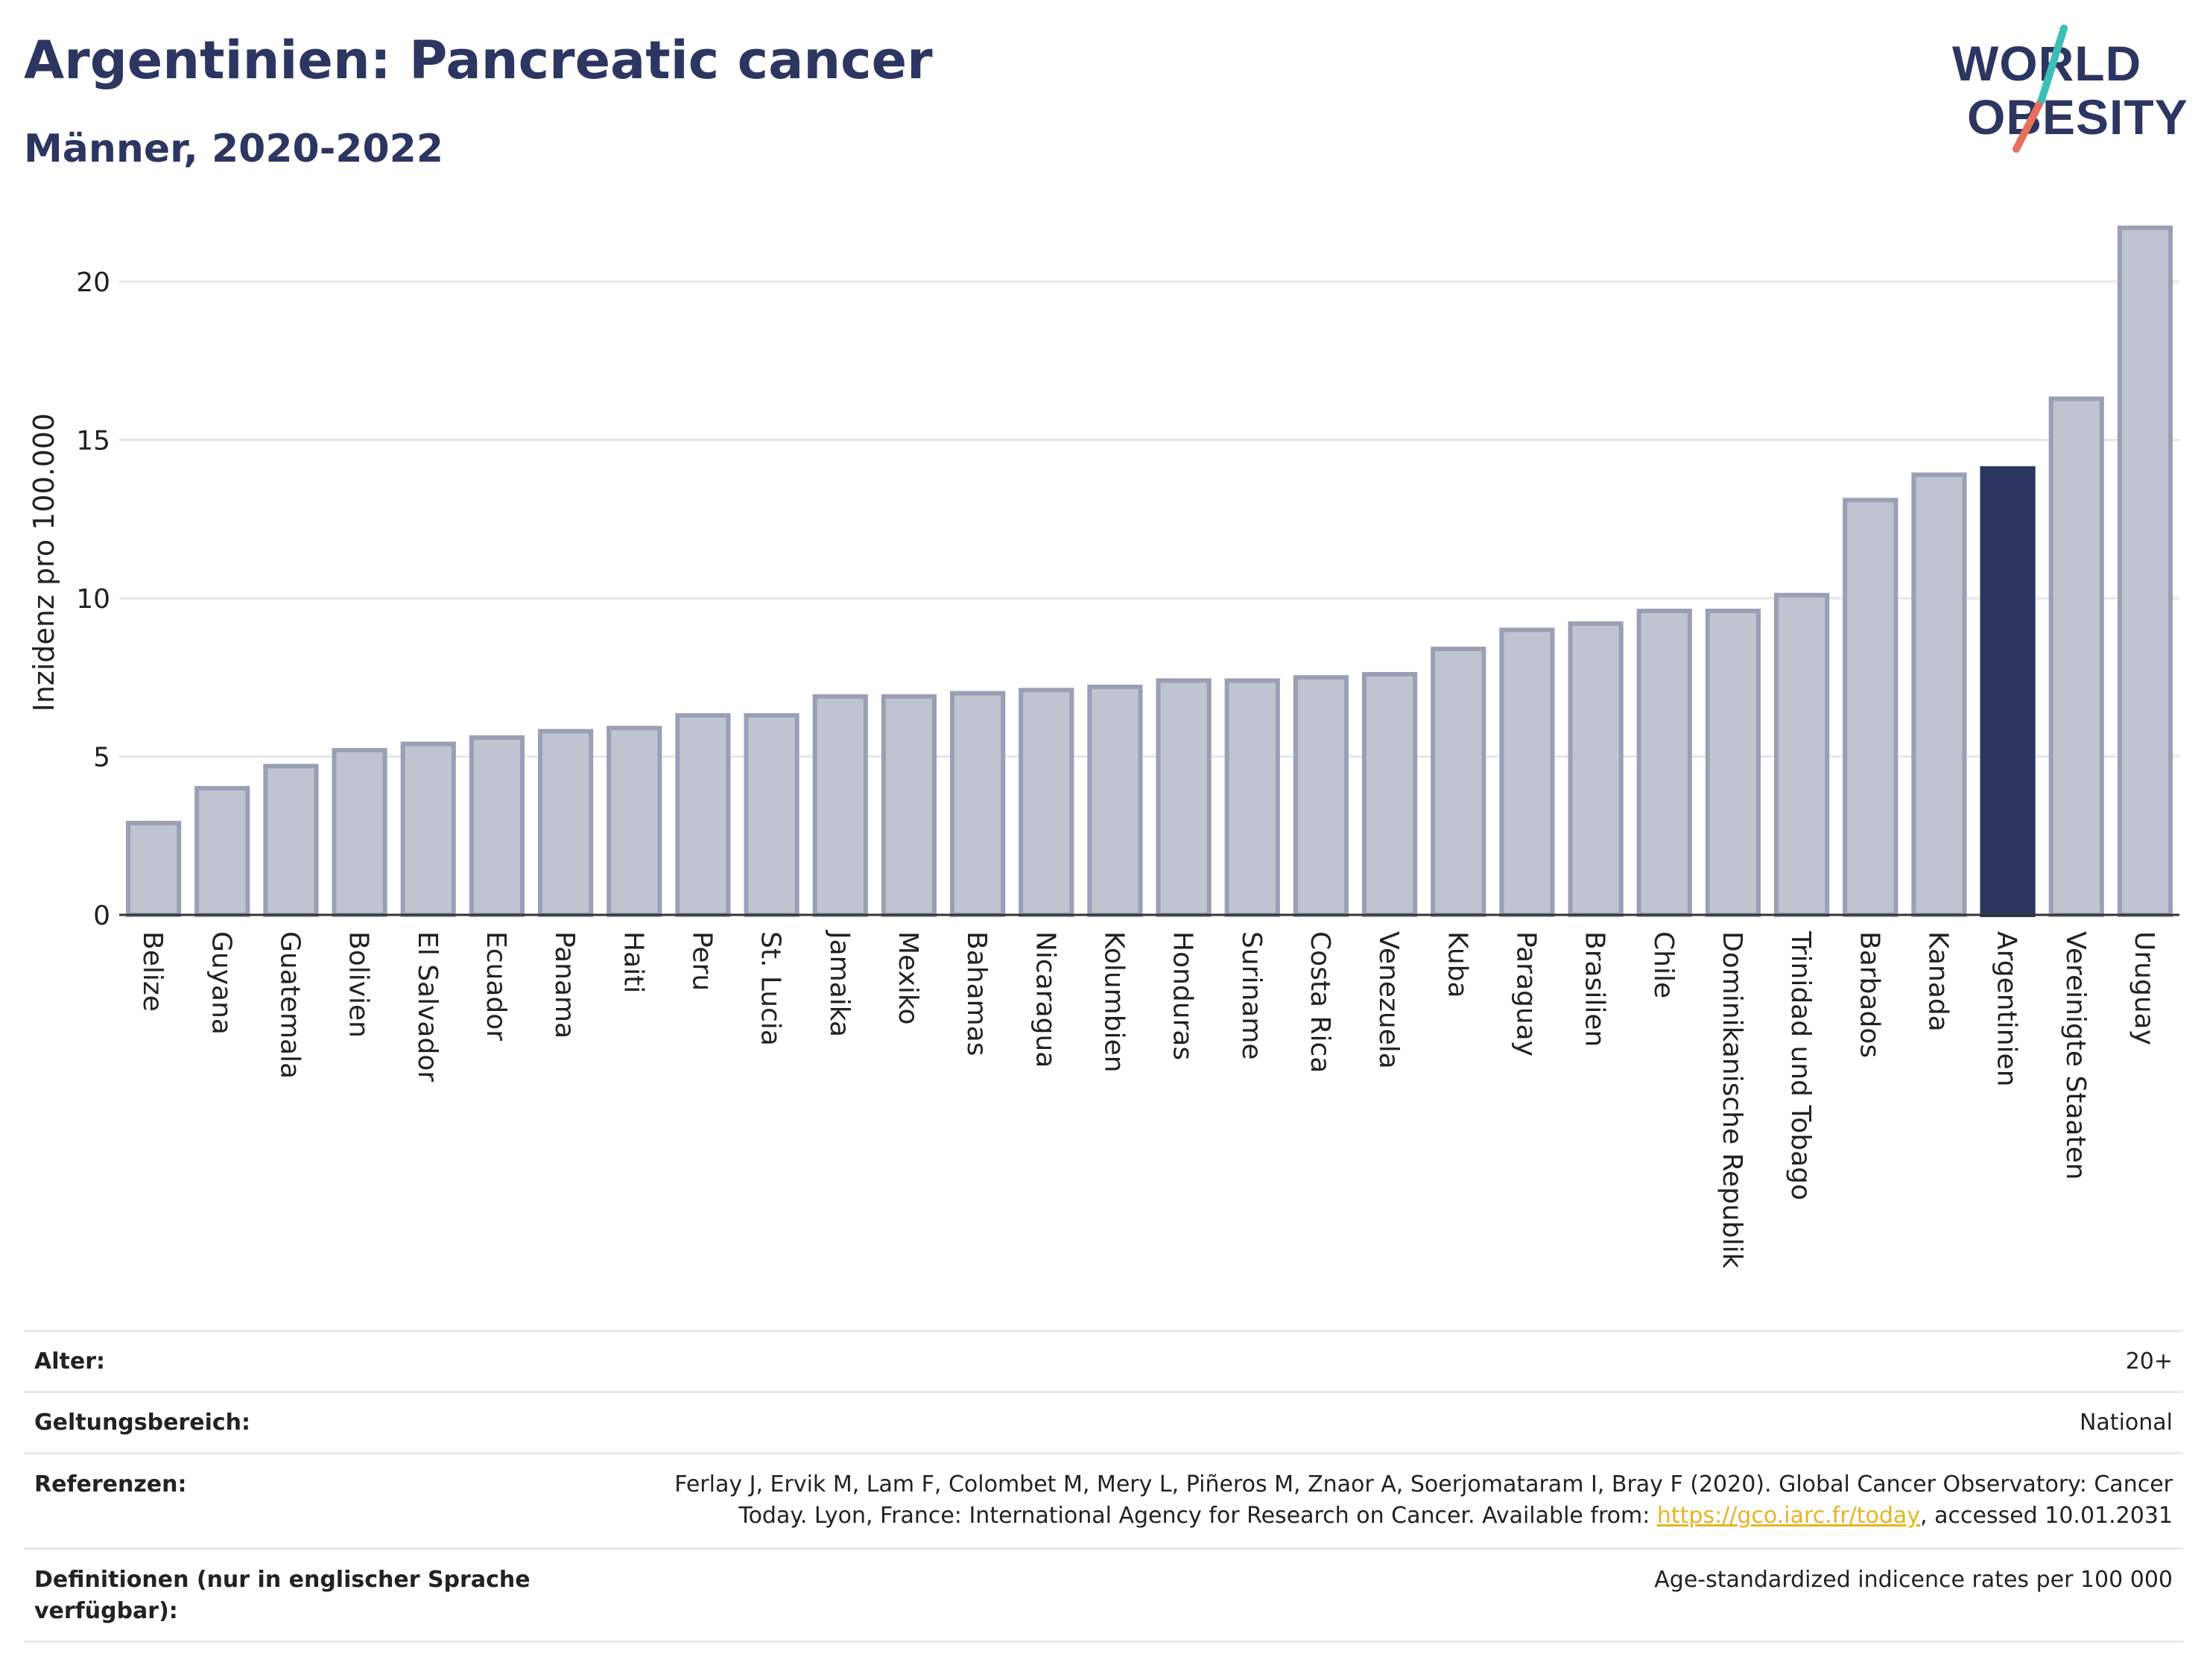  I want to click on x-tick-label: St. Lucia, so click(771, 988).